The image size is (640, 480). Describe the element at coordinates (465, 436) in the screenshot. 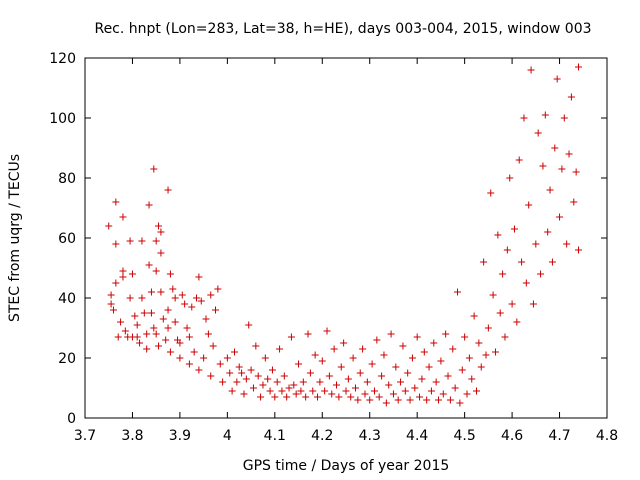

I see `x-tick-label: 4.5` at that location.